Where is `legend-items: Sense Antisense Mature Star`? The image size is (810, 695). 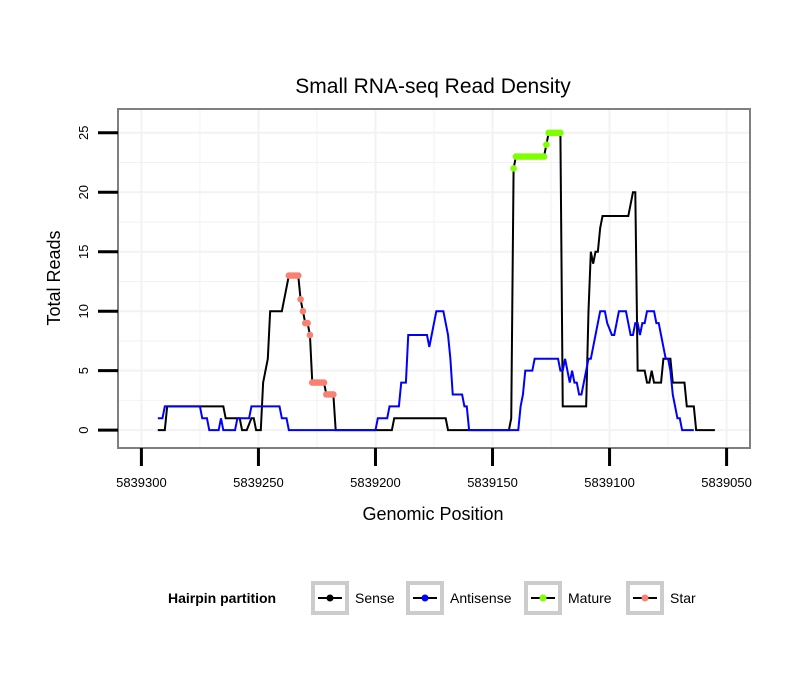
legend-items: Sense Antisense Mature Star is located at coordinates (503, 598).